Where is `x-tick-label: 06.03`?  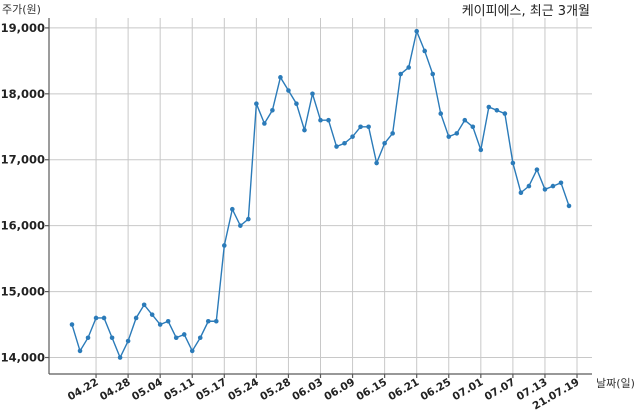
x-tick-label: 06.03 is located at coordinates (307, 389).